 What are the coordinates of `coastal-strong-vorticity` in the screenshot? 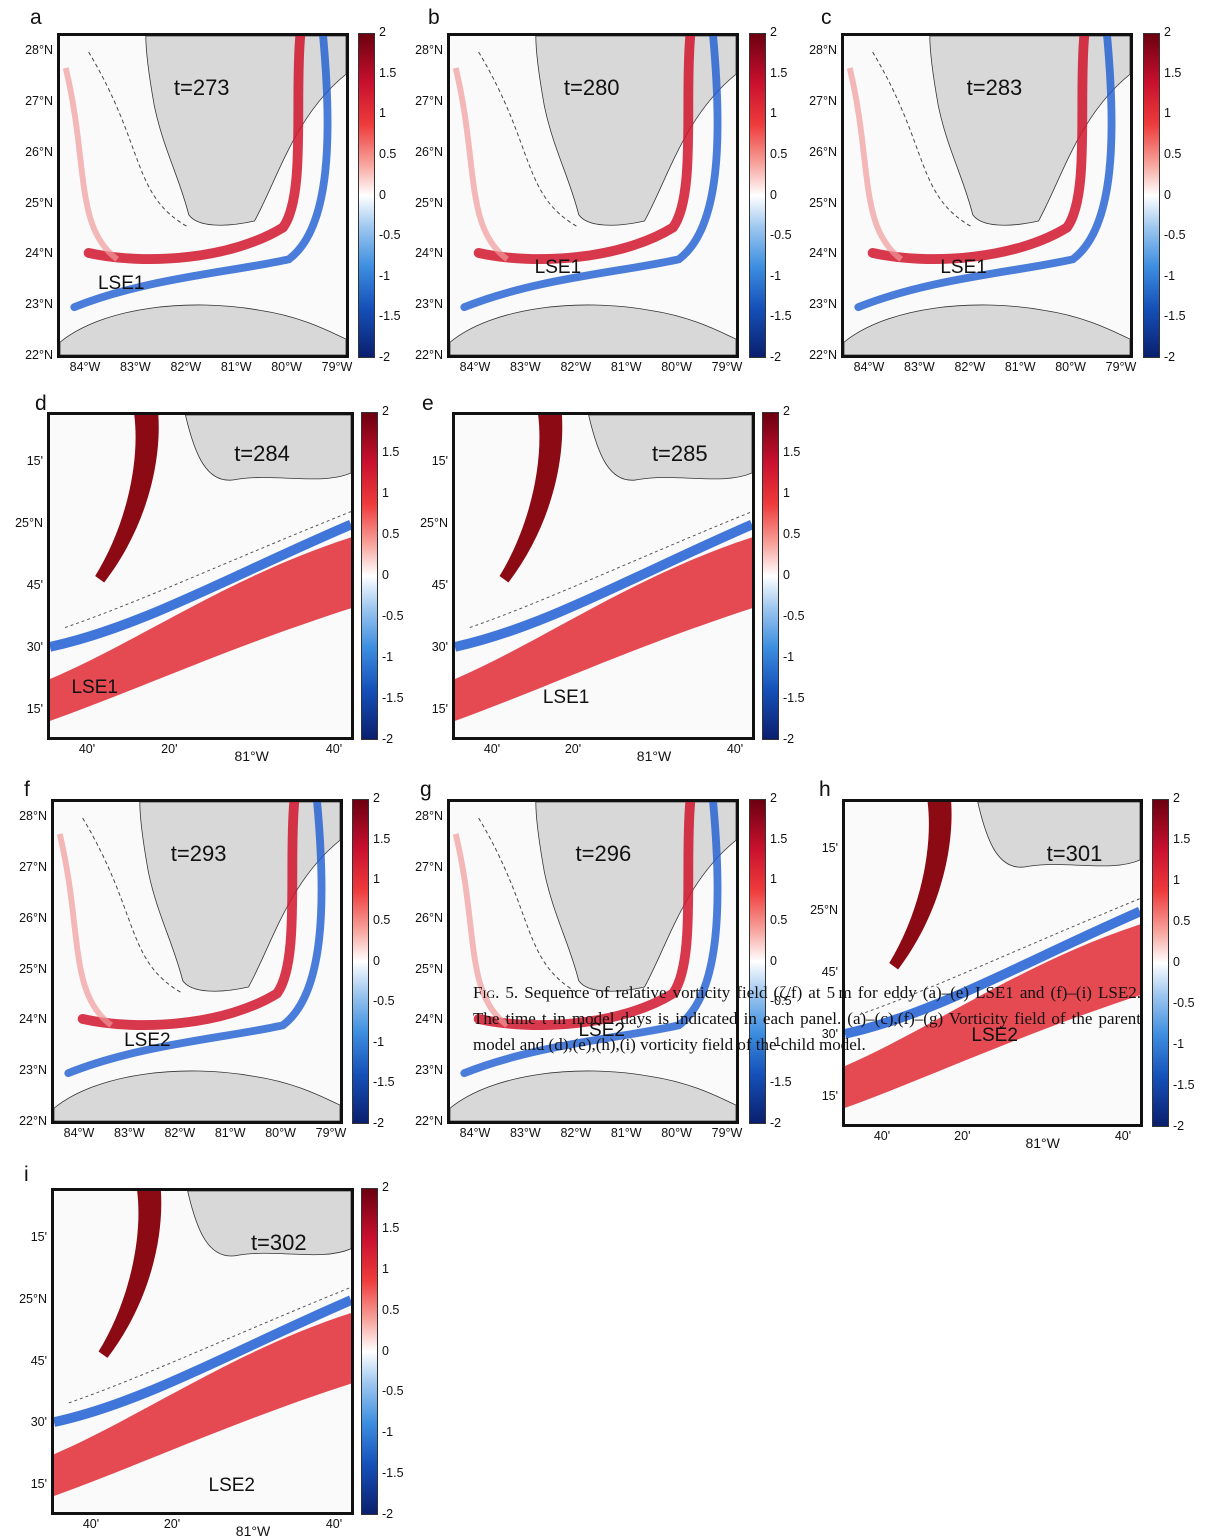 It's located at (127, 499).